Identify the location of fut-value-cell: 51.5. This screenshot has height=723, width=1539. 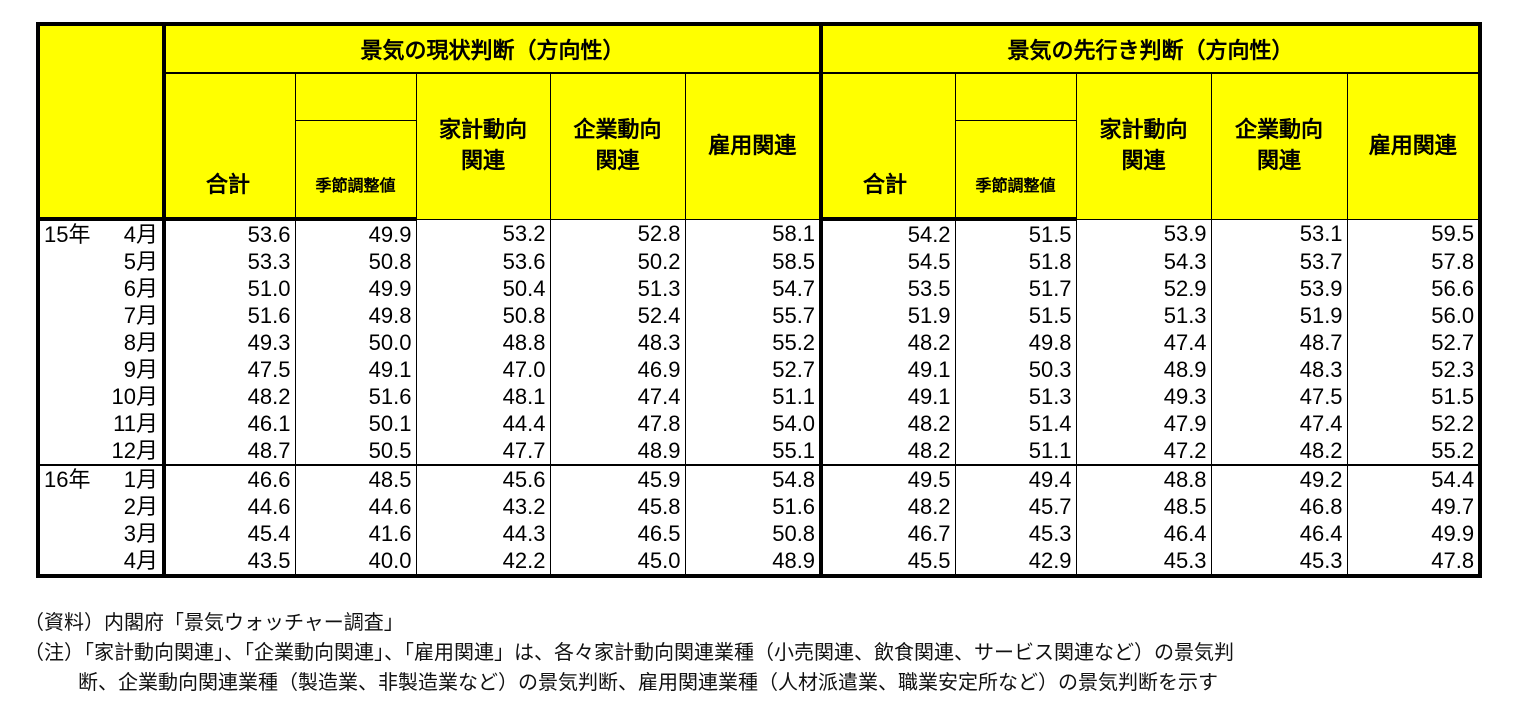
(1015, 233).